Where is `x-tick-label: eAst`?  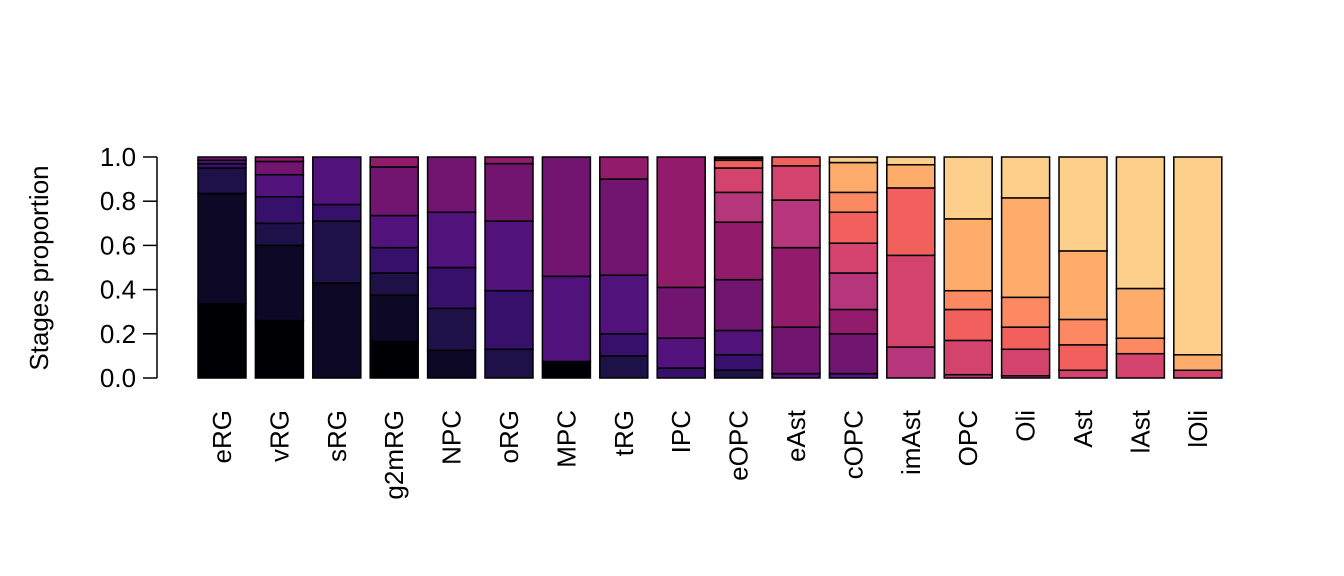
x-tick-label: eAst is located at coordinates (796, 435).